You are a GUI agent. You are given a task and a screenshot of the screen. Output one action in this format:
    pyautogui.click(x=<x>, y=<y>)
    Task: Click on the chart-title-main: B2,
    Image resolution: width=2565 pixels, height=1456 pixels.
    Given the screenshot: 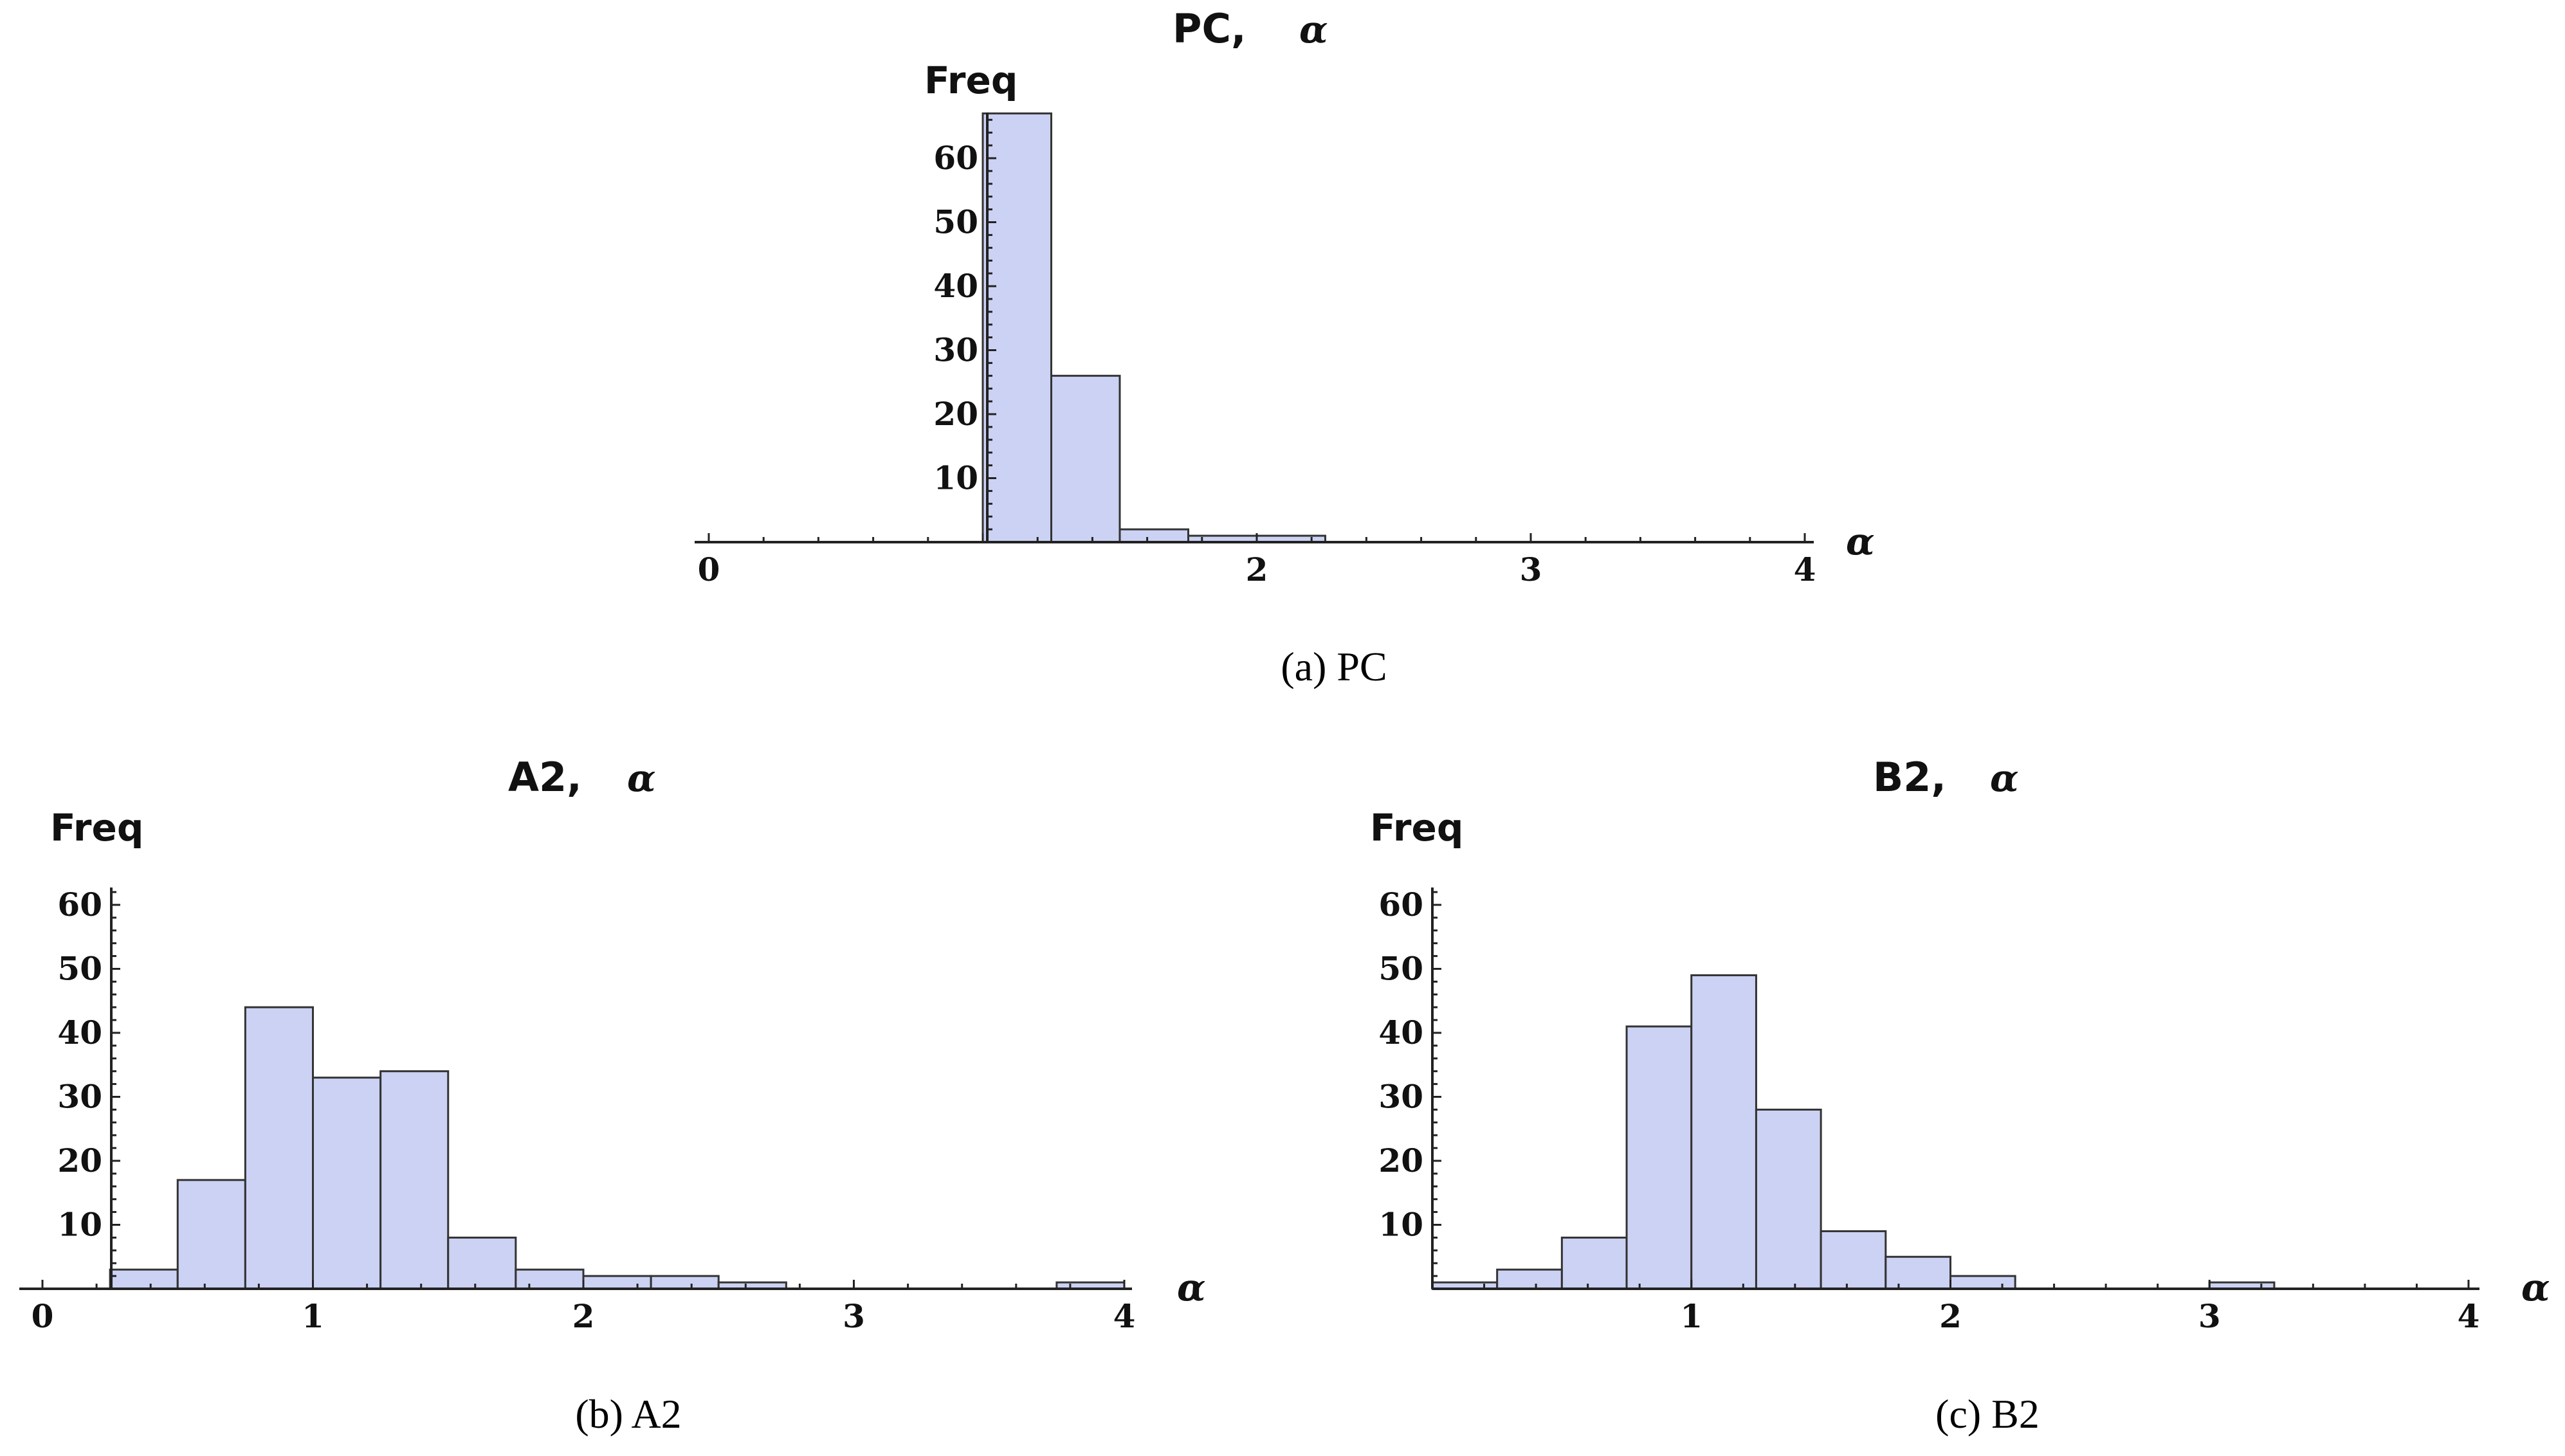 What is the action you would take?
    pyautogui.click(x=1909, y=777)
    